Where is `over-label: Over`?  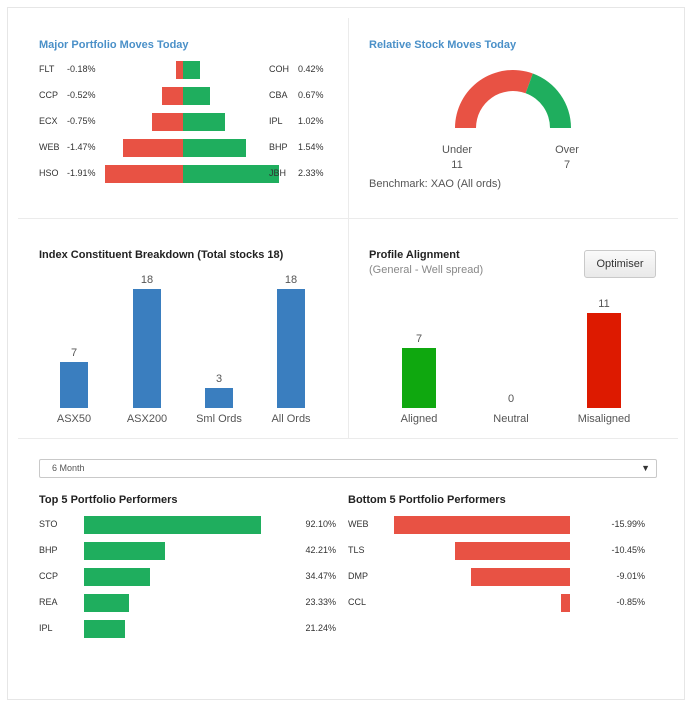
over-label: Over is located at coordinates (567, 150).